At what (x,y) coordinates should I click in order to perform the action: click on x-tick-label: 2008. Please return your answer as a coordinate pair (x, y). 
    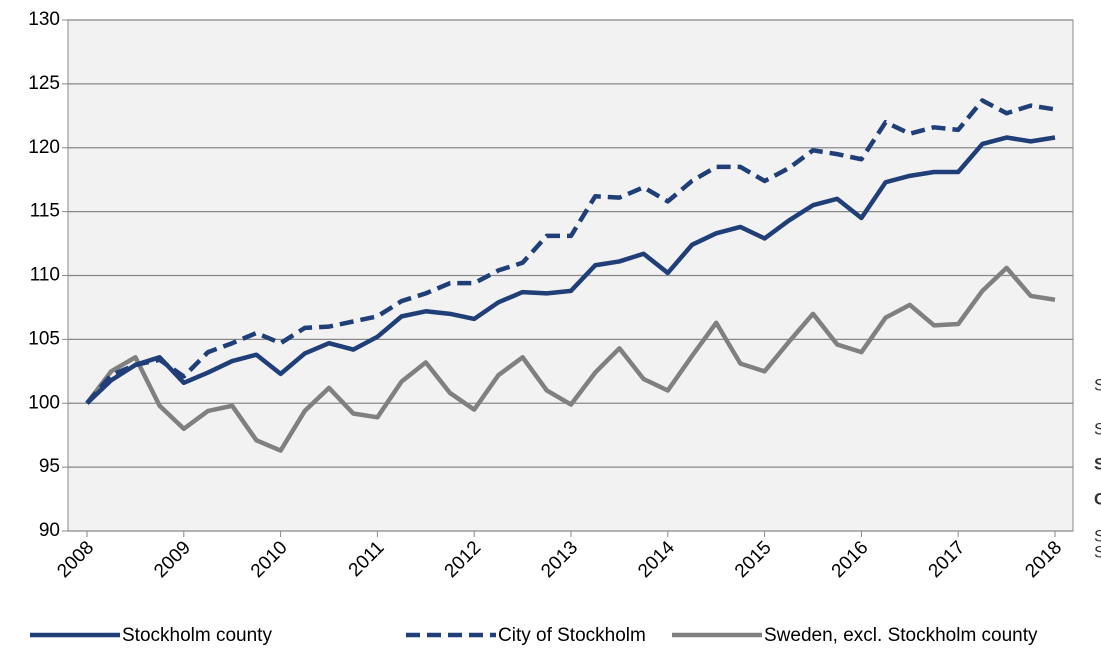
    Looking at the image, I should click on (75, 559).